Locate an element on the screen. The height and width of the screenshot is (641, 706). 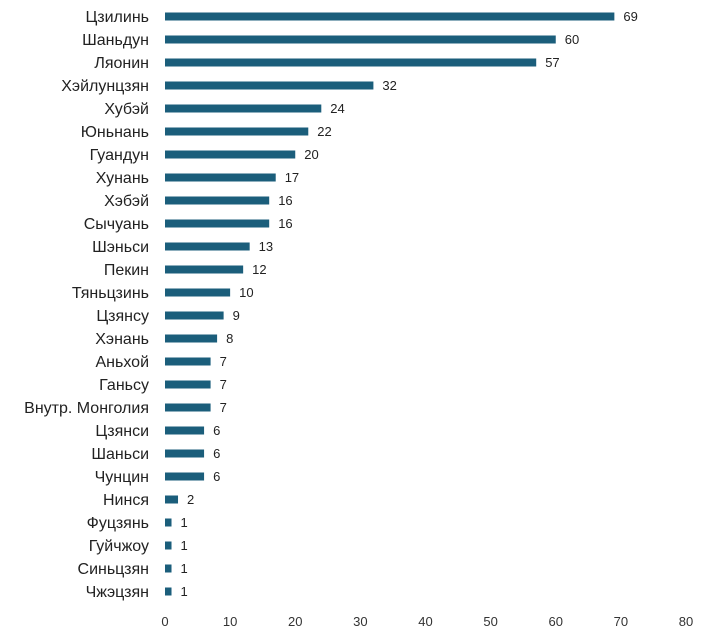
value-label: 2 is located at coordinates (190, 499).